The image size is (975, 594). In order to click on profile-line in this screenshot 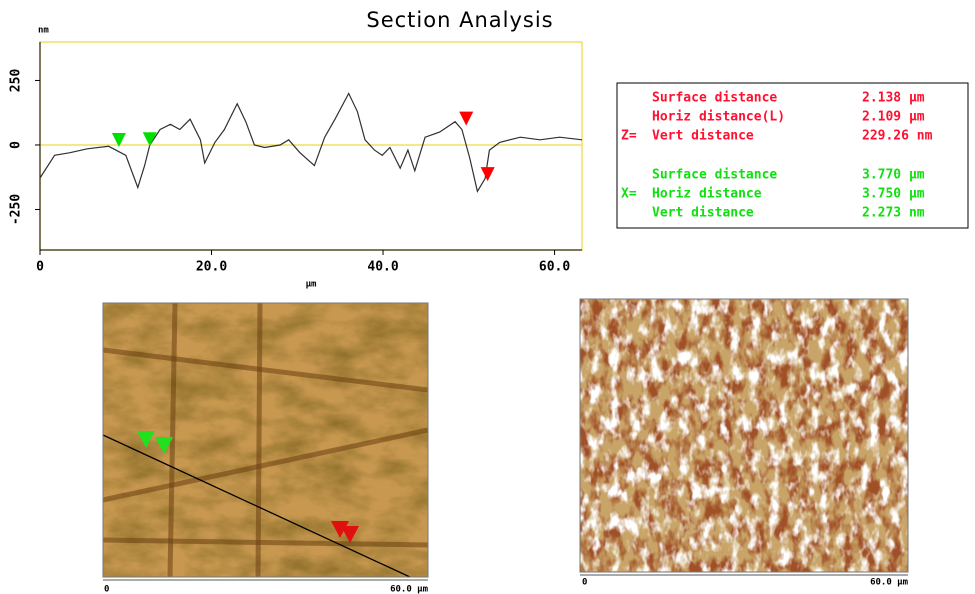, I will do `click(311, 142)`.